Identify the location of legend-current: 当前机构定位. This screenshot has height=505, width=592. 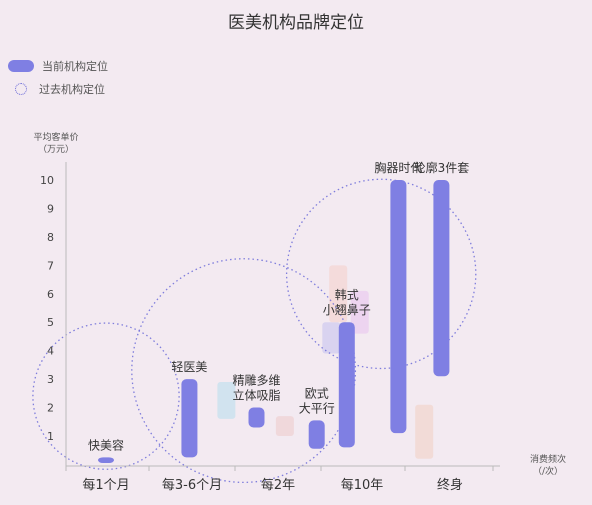
(58, 66).